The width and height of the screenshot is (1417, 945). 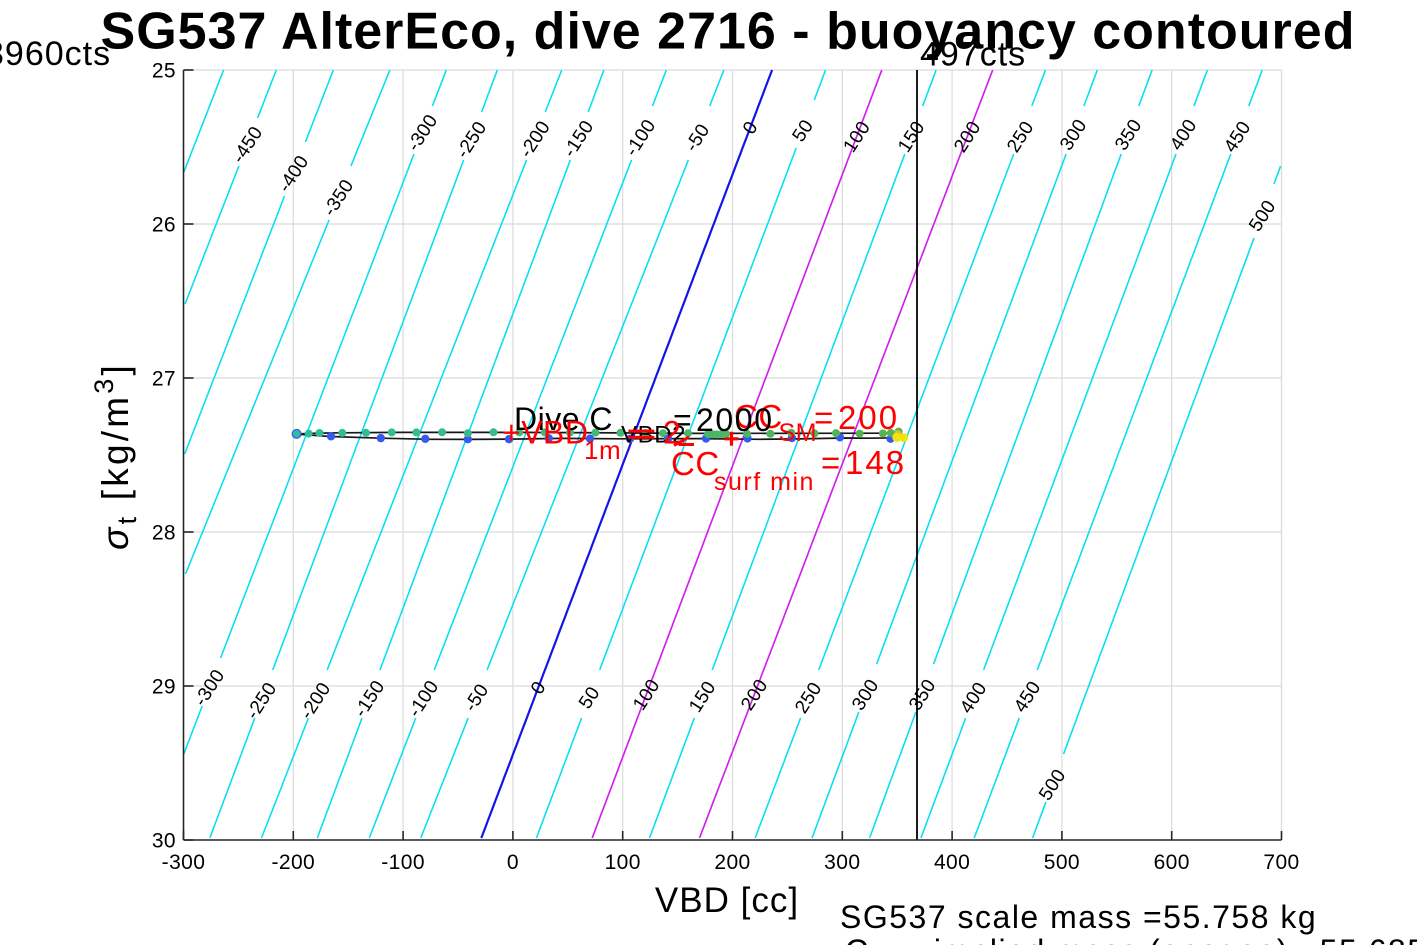 What do you see at coordinates (602, 450) in the screenshot?
I see `svg-text: 1m` at bounding box center [602, 450].